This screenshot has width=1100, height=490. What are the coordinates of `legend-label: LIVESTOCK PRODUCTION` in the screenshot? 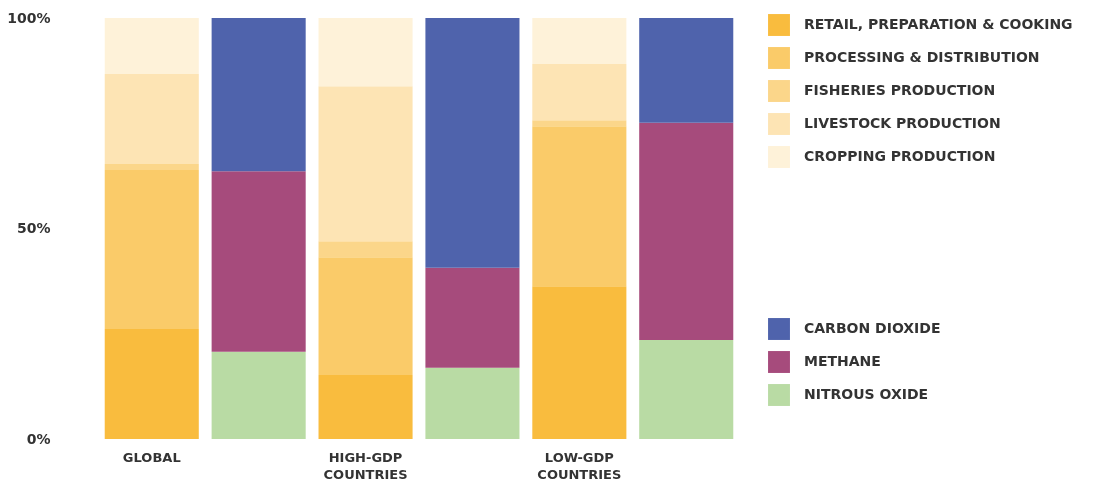 It's located at (902, 123).